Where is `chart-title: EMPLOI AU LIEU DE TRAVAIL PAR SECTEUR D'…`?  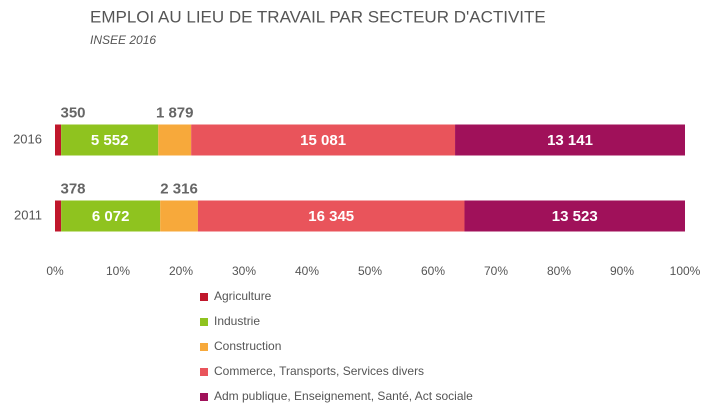
chart-title: EMPLOI AU LIEU DE TRAVAIL PAR SECTEUR D'… is located at coordinates (318, 16).